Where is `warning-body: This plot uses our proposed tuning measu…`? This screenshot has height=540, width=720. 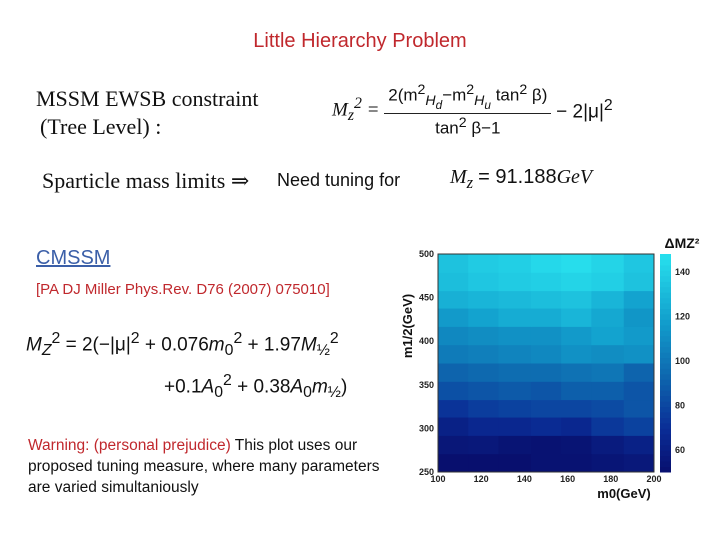 warning-body: This plot uses our proposed tuning measu… is located at coordinates (204, 466).